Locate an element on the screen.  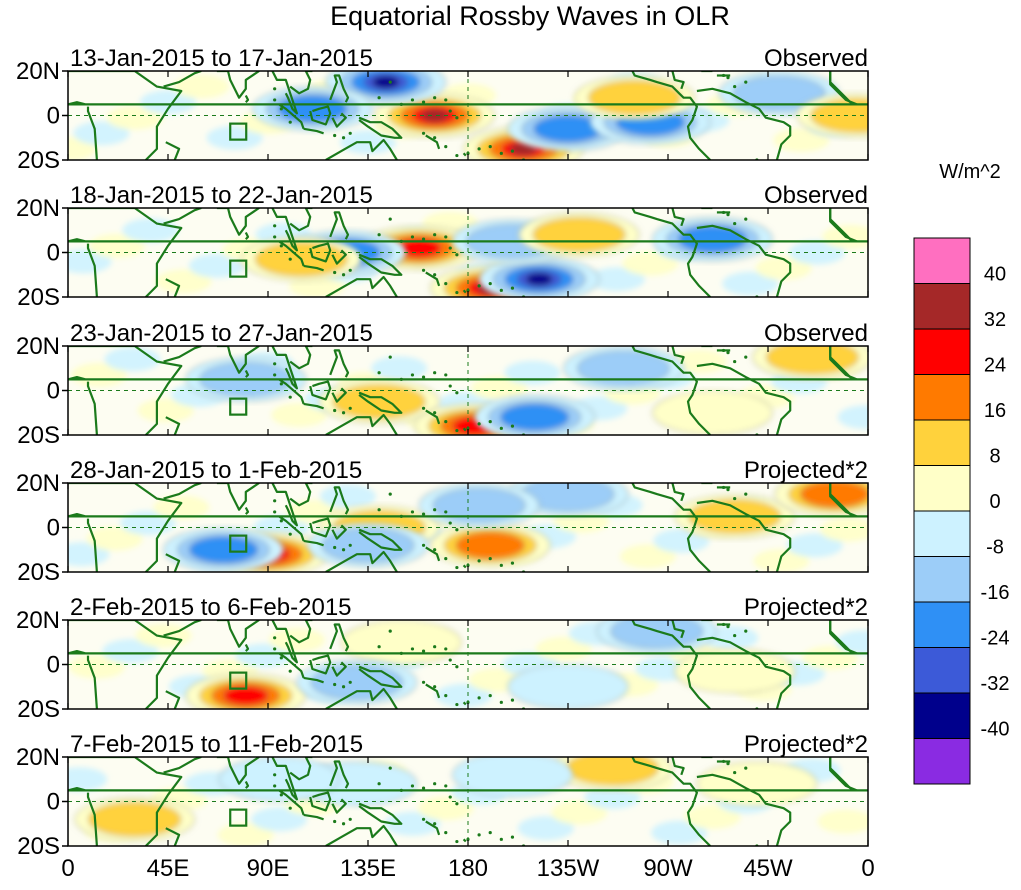
colorbar-level-label: 40 is located at coordinates (995, 275).